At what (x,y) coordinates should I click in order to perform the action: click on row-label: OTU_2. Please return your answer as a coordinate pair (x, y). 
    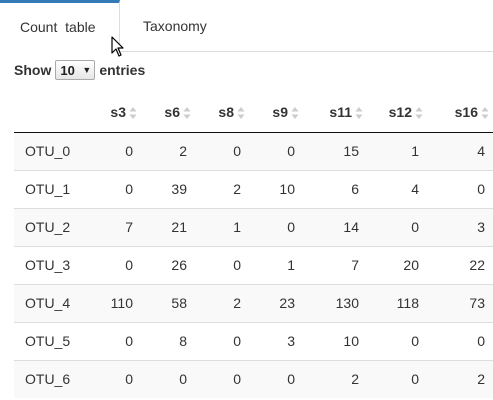
    Looking at the image, I should click on (51, 226).